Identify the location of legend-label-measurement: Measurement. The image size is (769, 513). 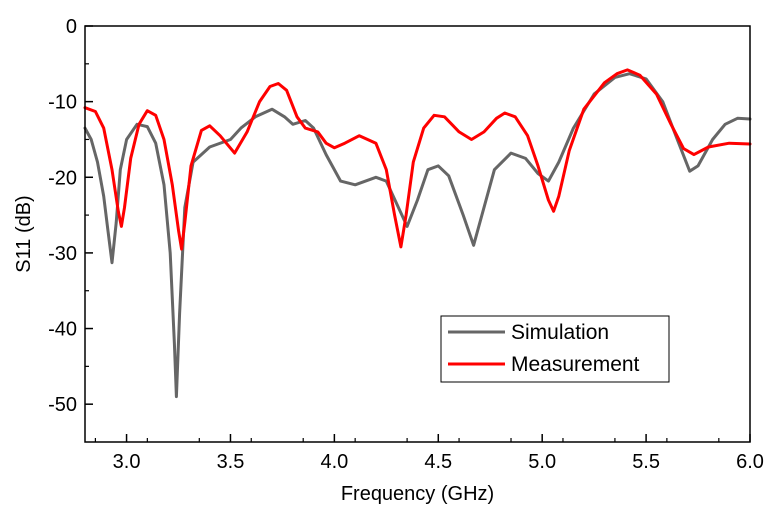
(575, 364).